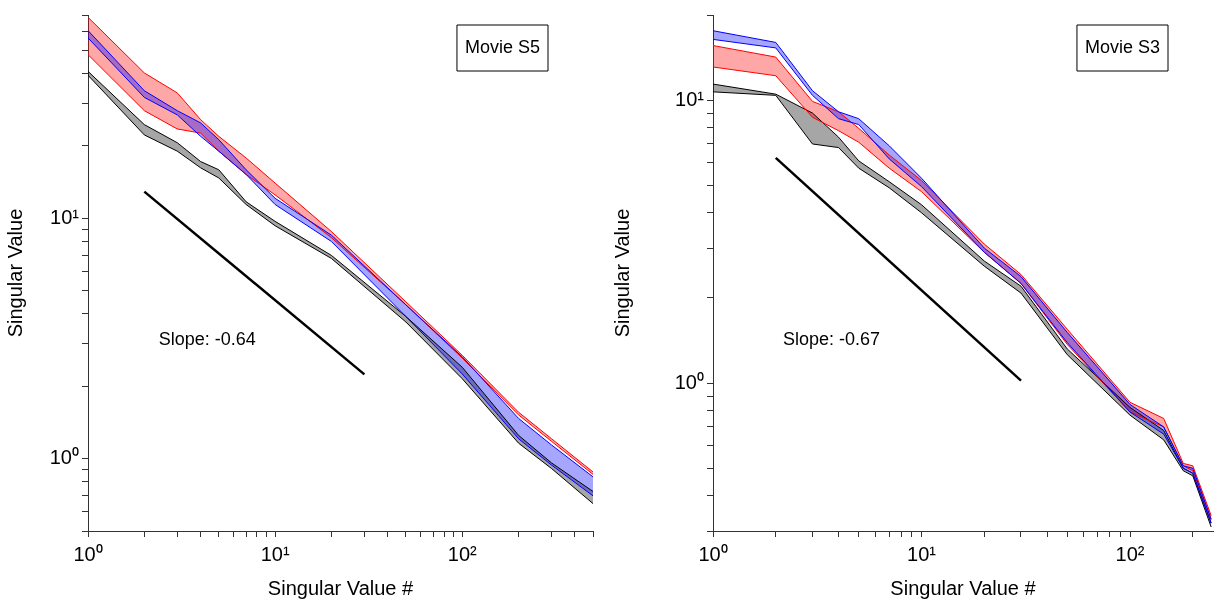 The height and width of the screenshot is (605, 1215). Describe the element at coordinates (1122, 46) in the screenshot. I see `annotation: Movie S3` at that location.